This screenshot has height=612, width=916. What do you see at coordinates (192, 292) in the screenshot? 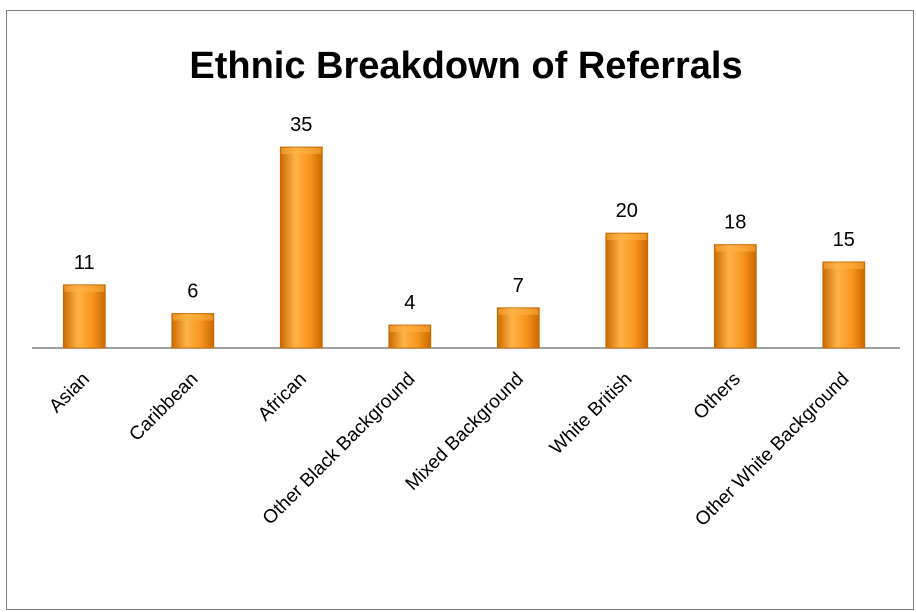
I see `data-label: 6` at bounding box center [192, 292].